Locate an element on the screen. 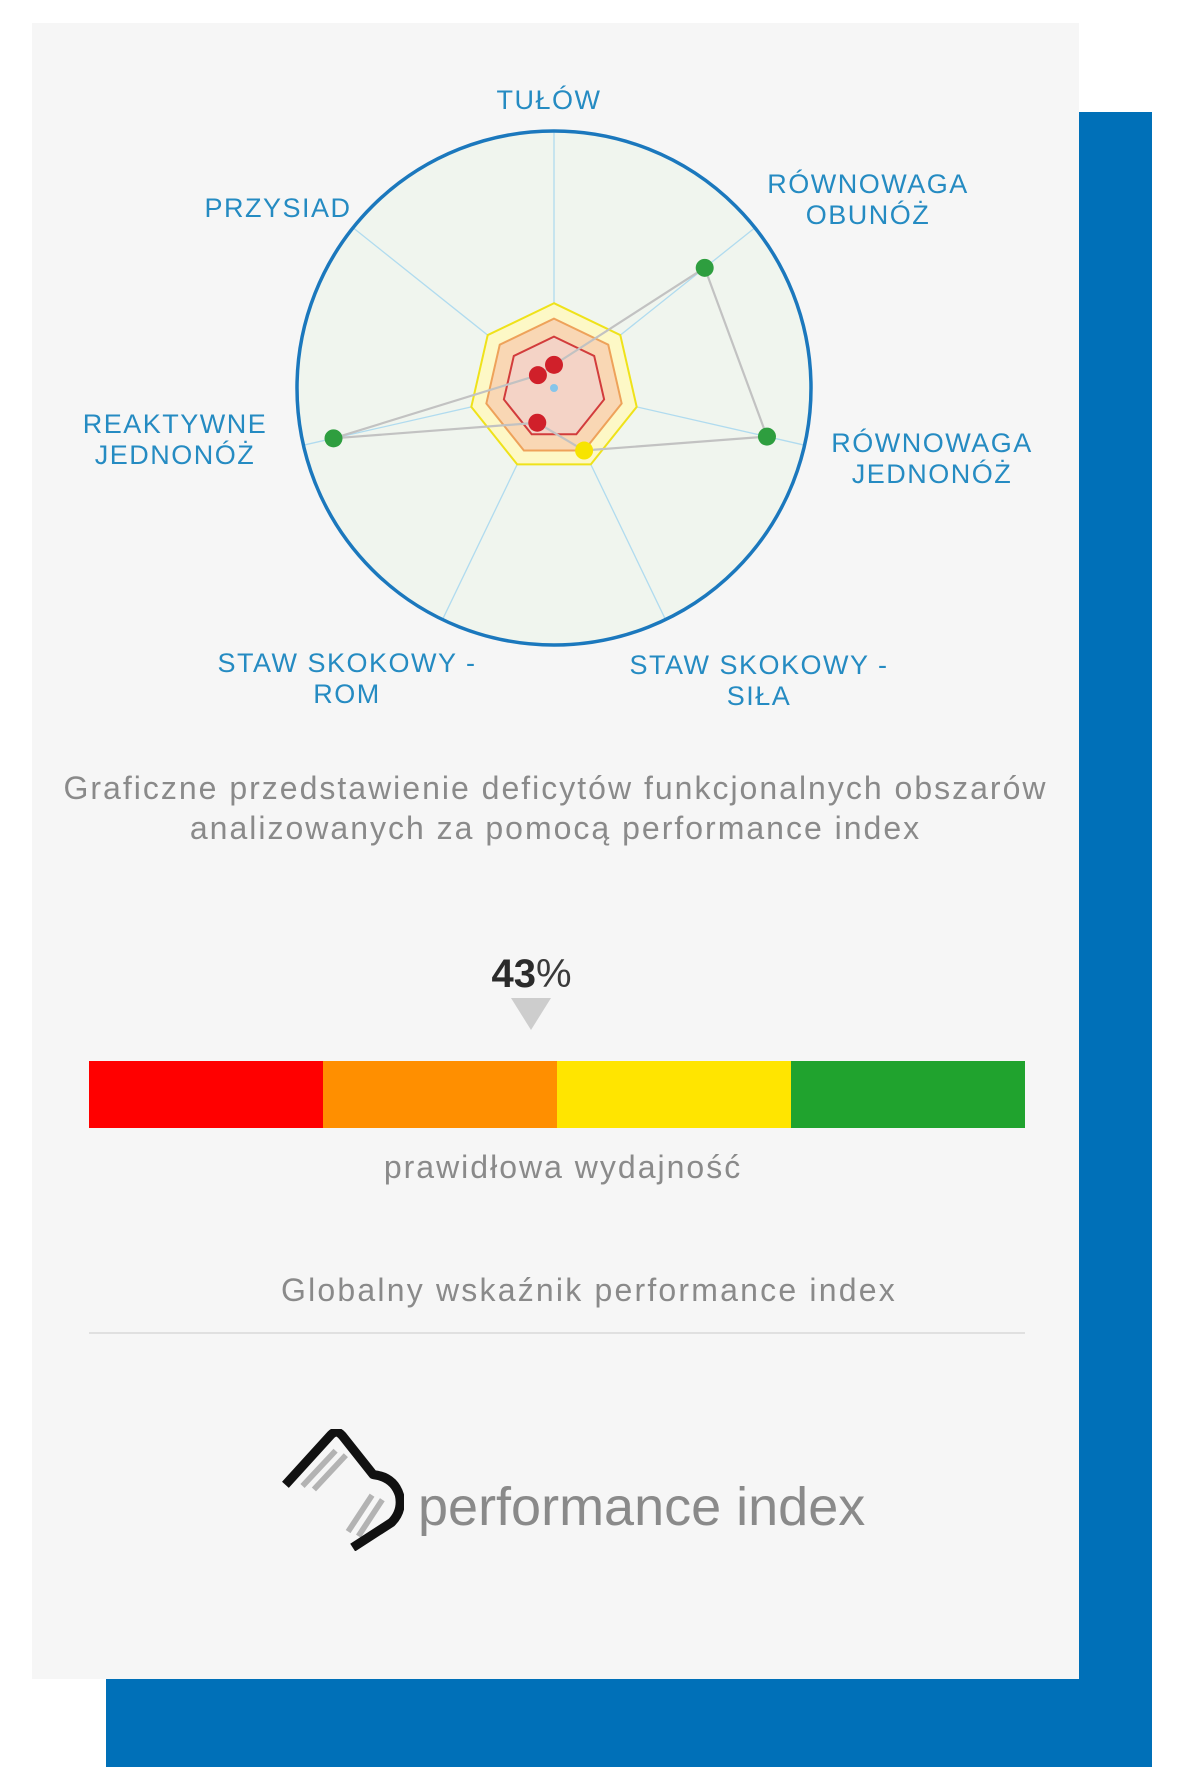  gauge-segment-green is located at coordinates (908, 1094).